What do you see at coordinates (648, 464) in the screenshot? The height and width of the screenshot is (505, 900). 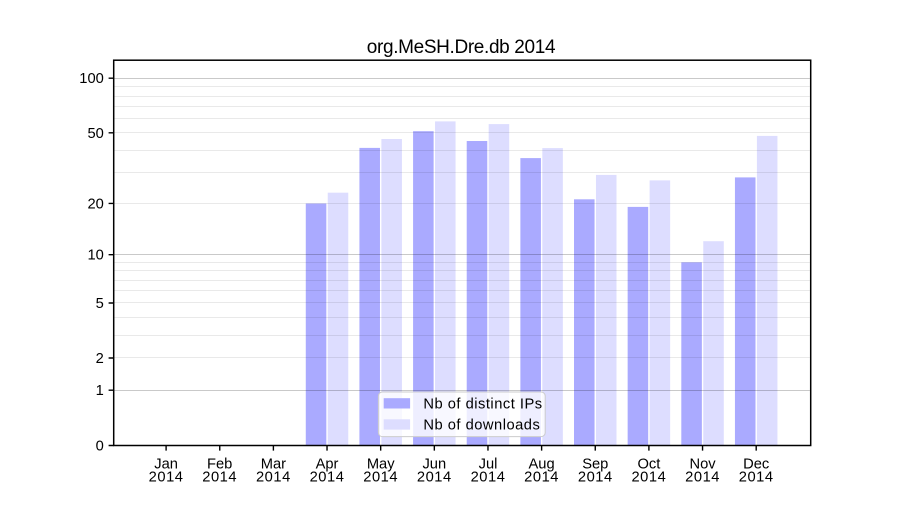 I see `svg-text: Oct` at bounding box center [648, 464].